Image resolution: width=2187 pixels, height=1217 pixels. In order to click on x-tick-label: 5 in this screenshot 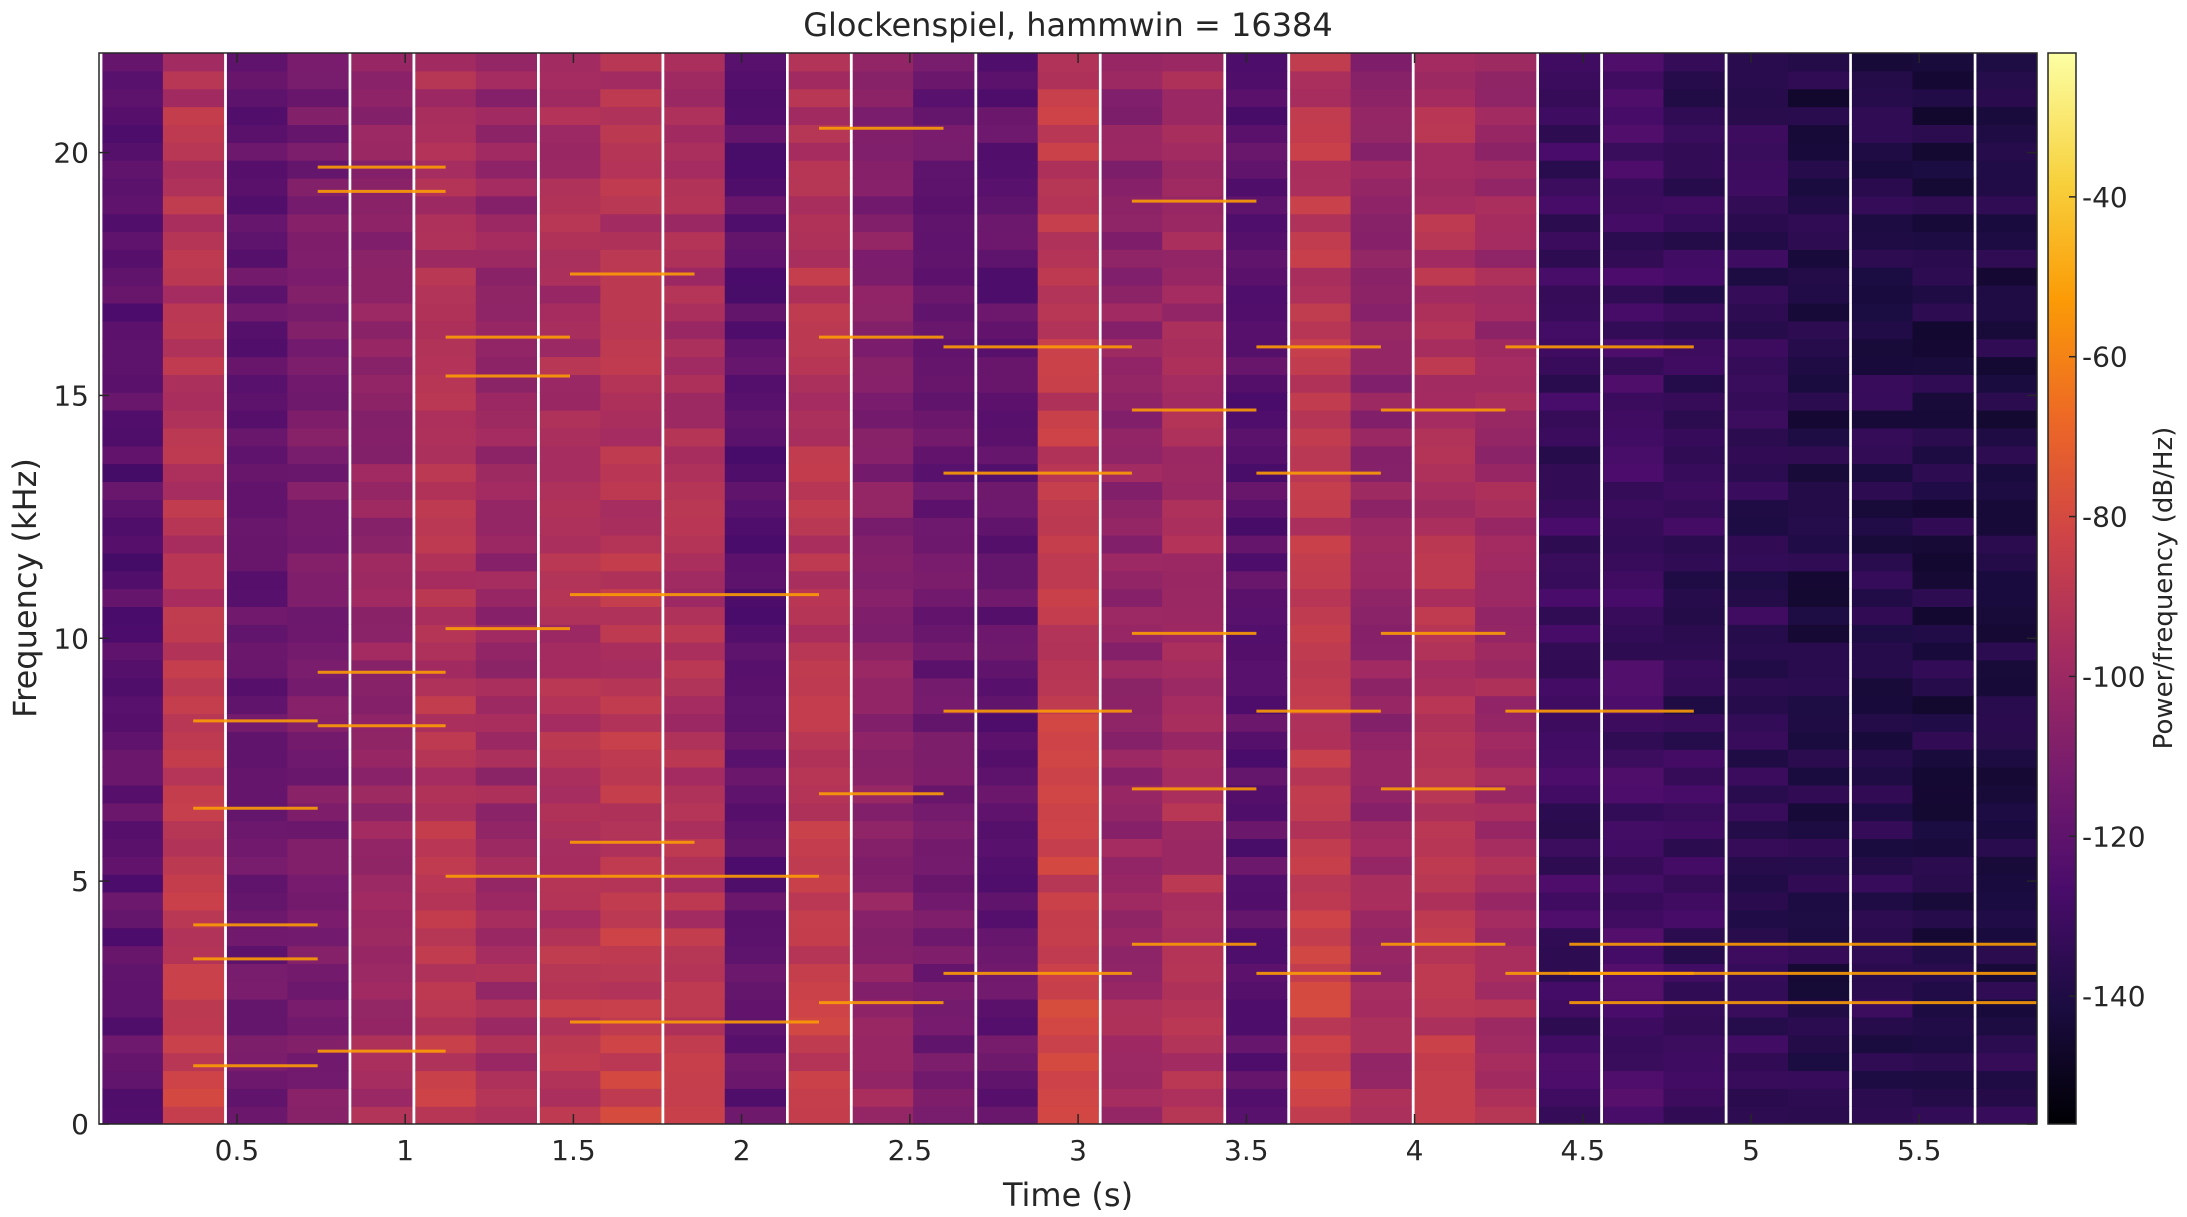, I will do `click(1751, 1150)`.